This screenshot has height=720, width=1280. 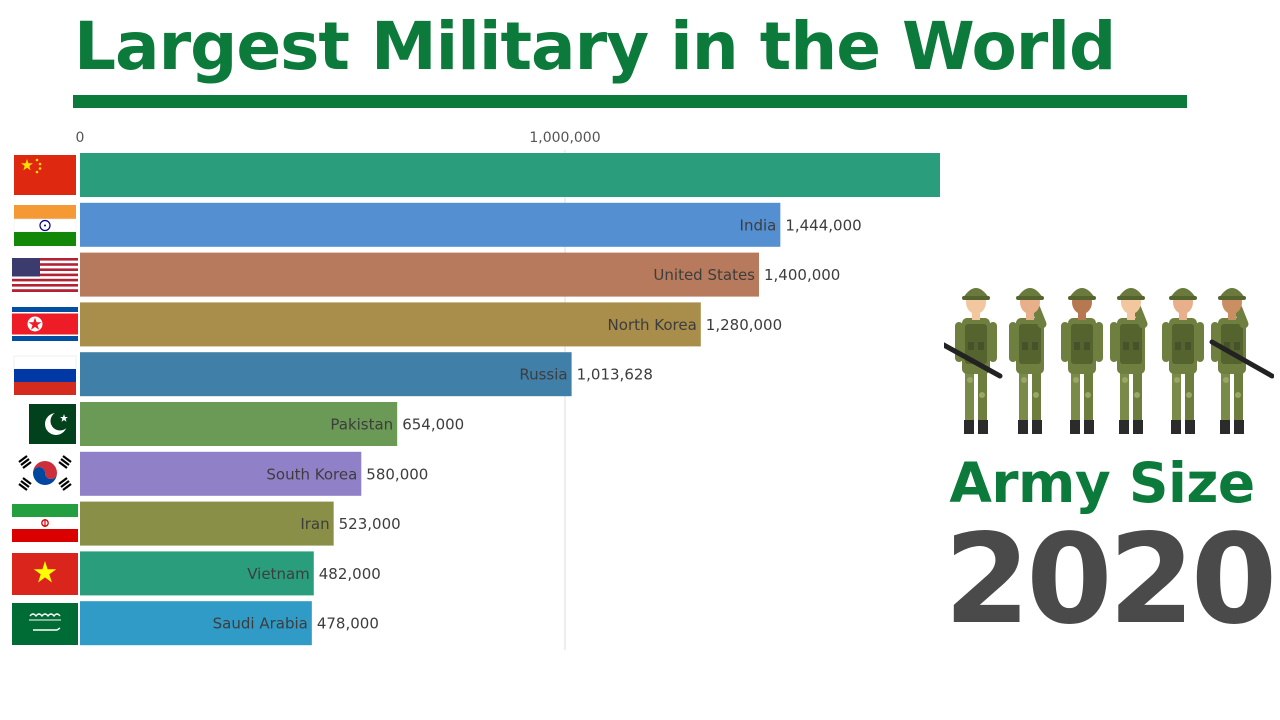 I want to click on bar-value-label: 523,000, so click(x=370, y=524).